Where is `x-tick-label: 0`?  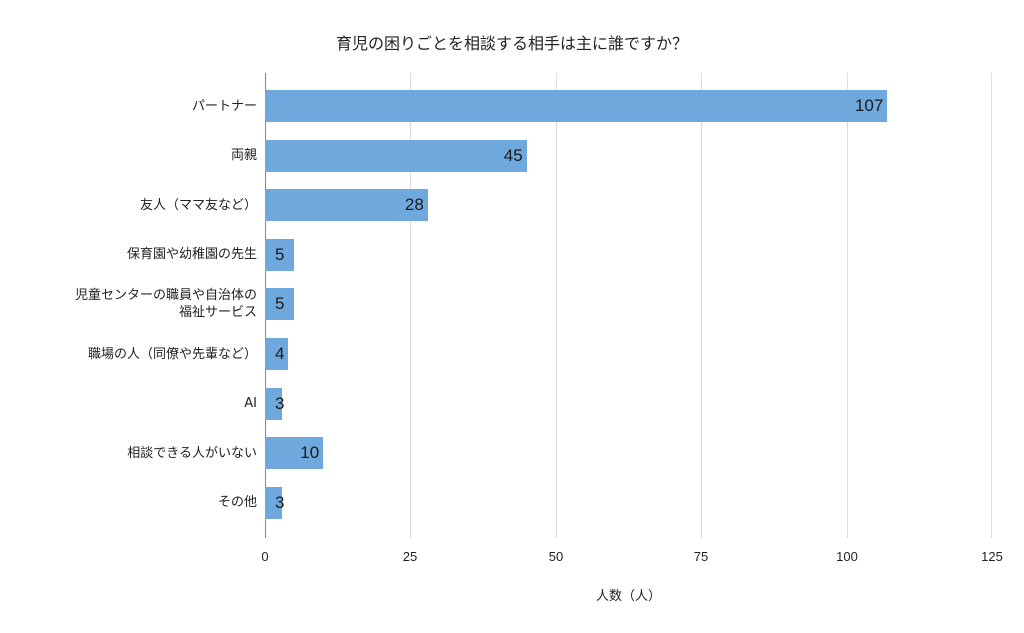
x-tick-label: 0 is located at coordinates (265, 556).